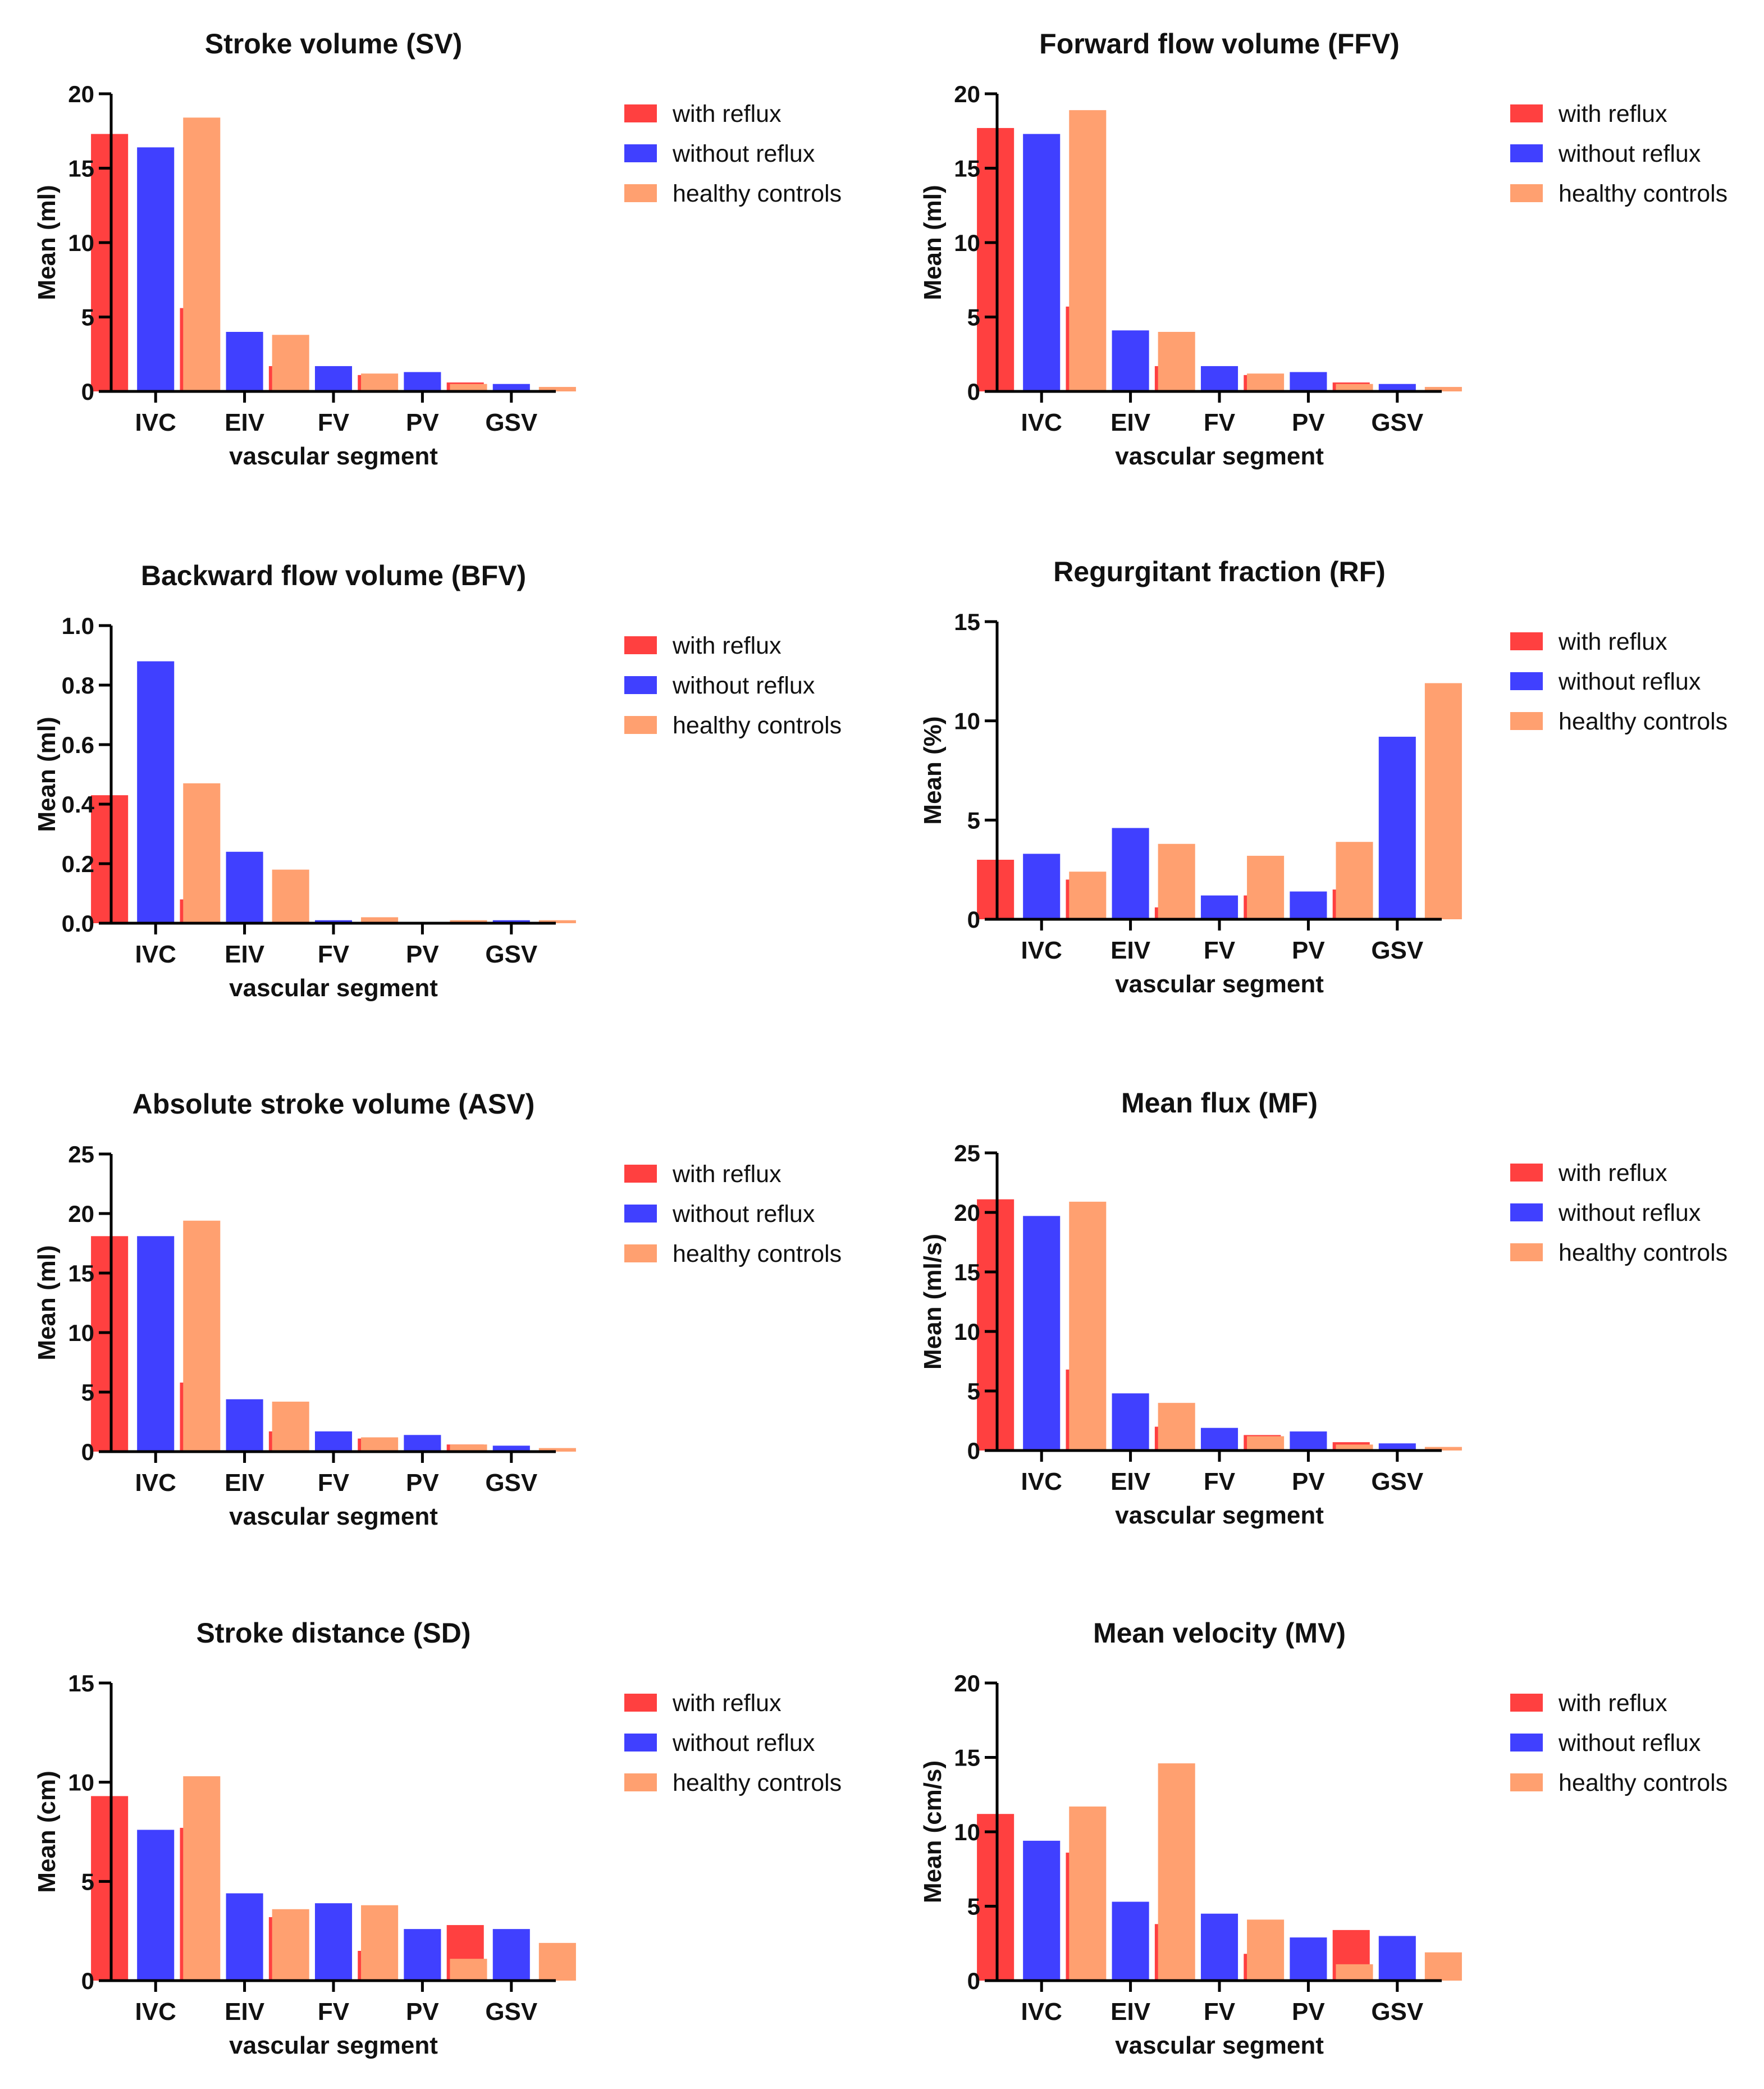 This screenshot has height=2089, width=1764. I want to click on y-axis-label: Mean (%), so click(933, 770).